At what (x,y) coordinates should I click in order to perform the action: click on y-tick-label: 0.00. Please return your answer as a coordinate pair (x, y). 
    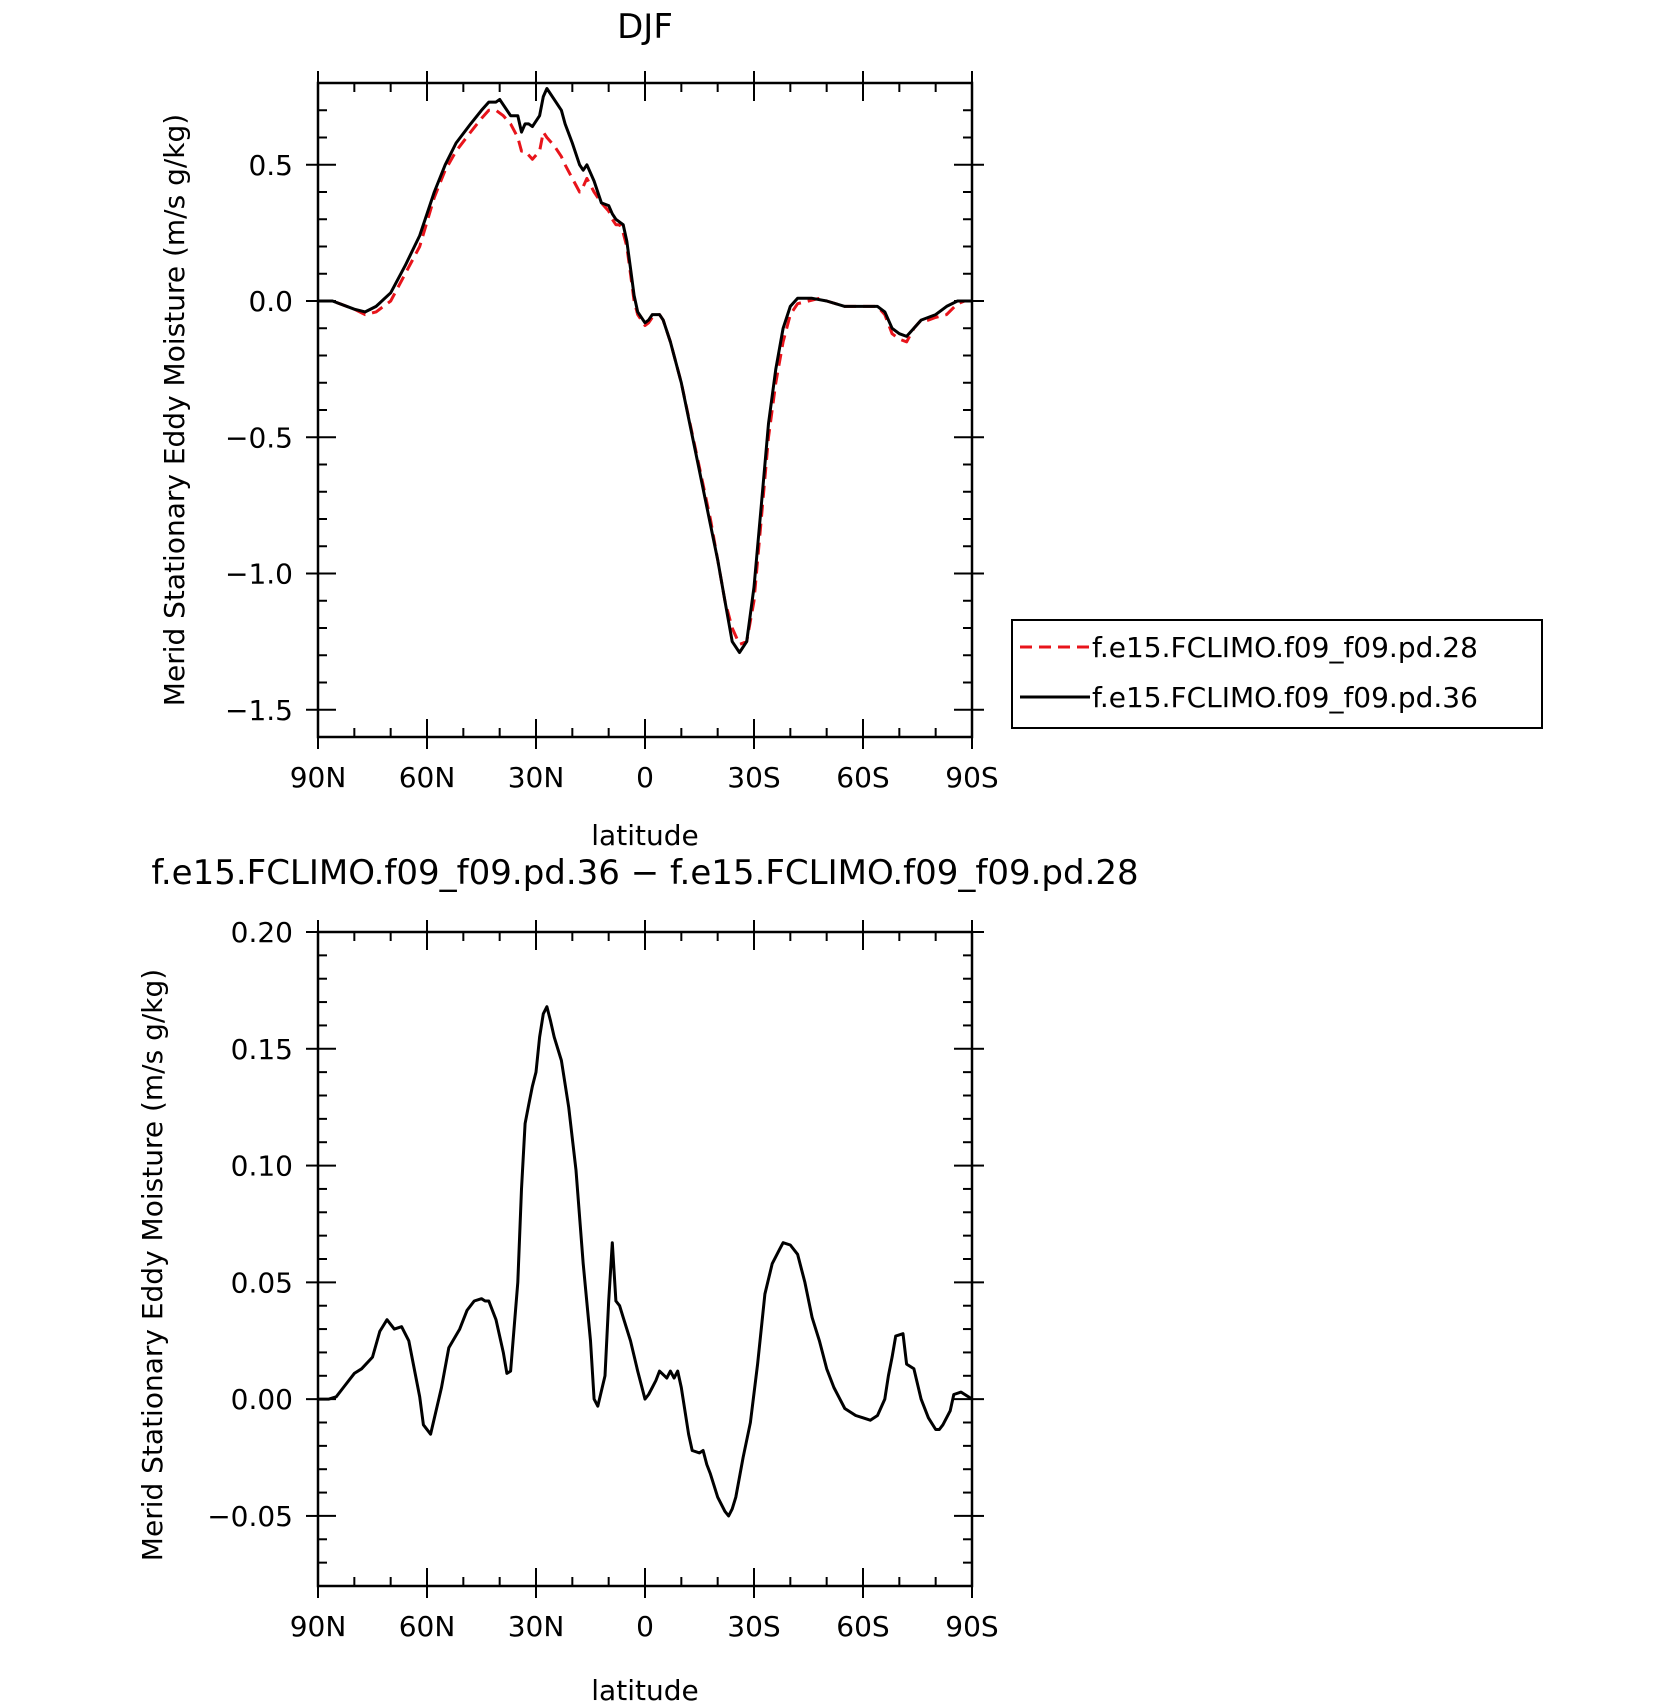
    Looking at the image, I should click on (262, 1399).